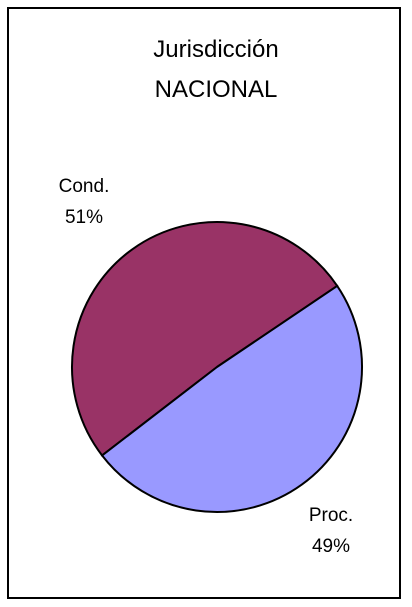  What do you see at coordinates (84, 217) in the screenshot?
I see `slice-label-cond-percent: 51%` at bounding box center [84, 217].